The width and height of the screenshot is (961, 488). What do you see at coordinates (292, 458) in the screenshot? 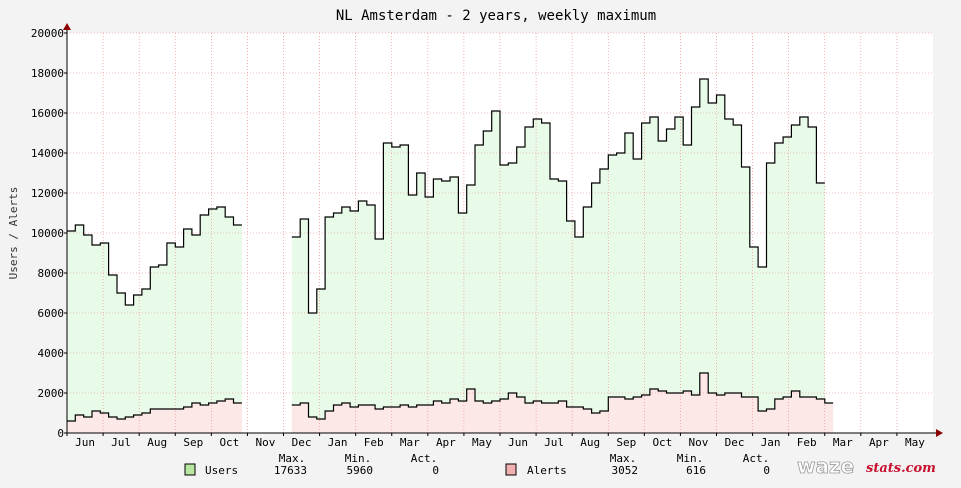
I see `legend-header-max-users: Max.` at bounding box center [292, 458].